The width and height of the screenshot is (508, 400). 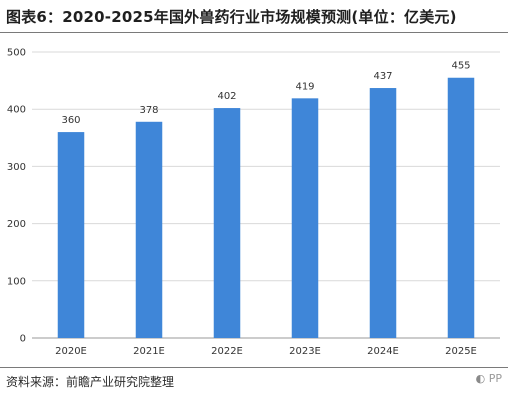 I want to click on y-tick-label: 100, so click(x=16, y=281).